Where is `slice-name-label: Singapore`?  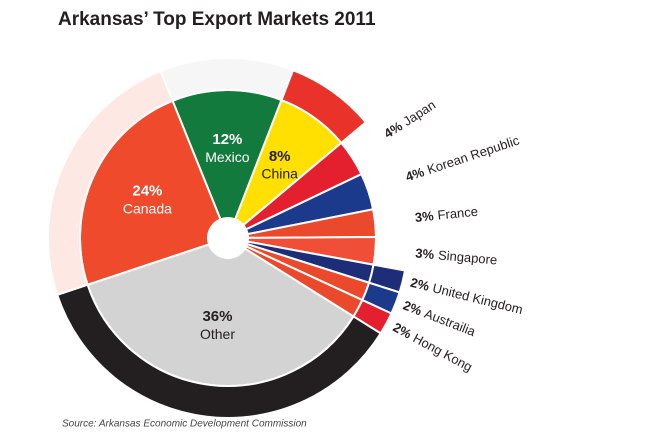 slice-name-label: Singapore is located at coordinates (467, 258).